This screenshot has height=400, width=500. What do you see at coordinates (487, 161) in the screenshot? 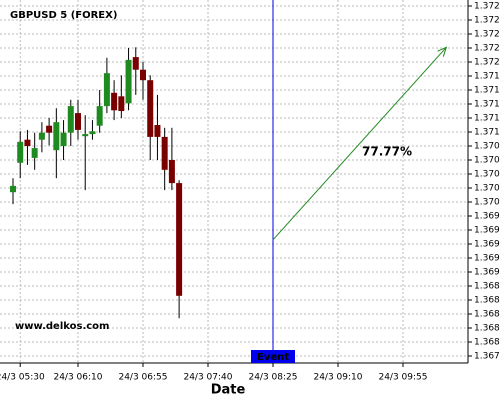
I see `y-tick-label: 1.3707` at bounding box center [487, 161].